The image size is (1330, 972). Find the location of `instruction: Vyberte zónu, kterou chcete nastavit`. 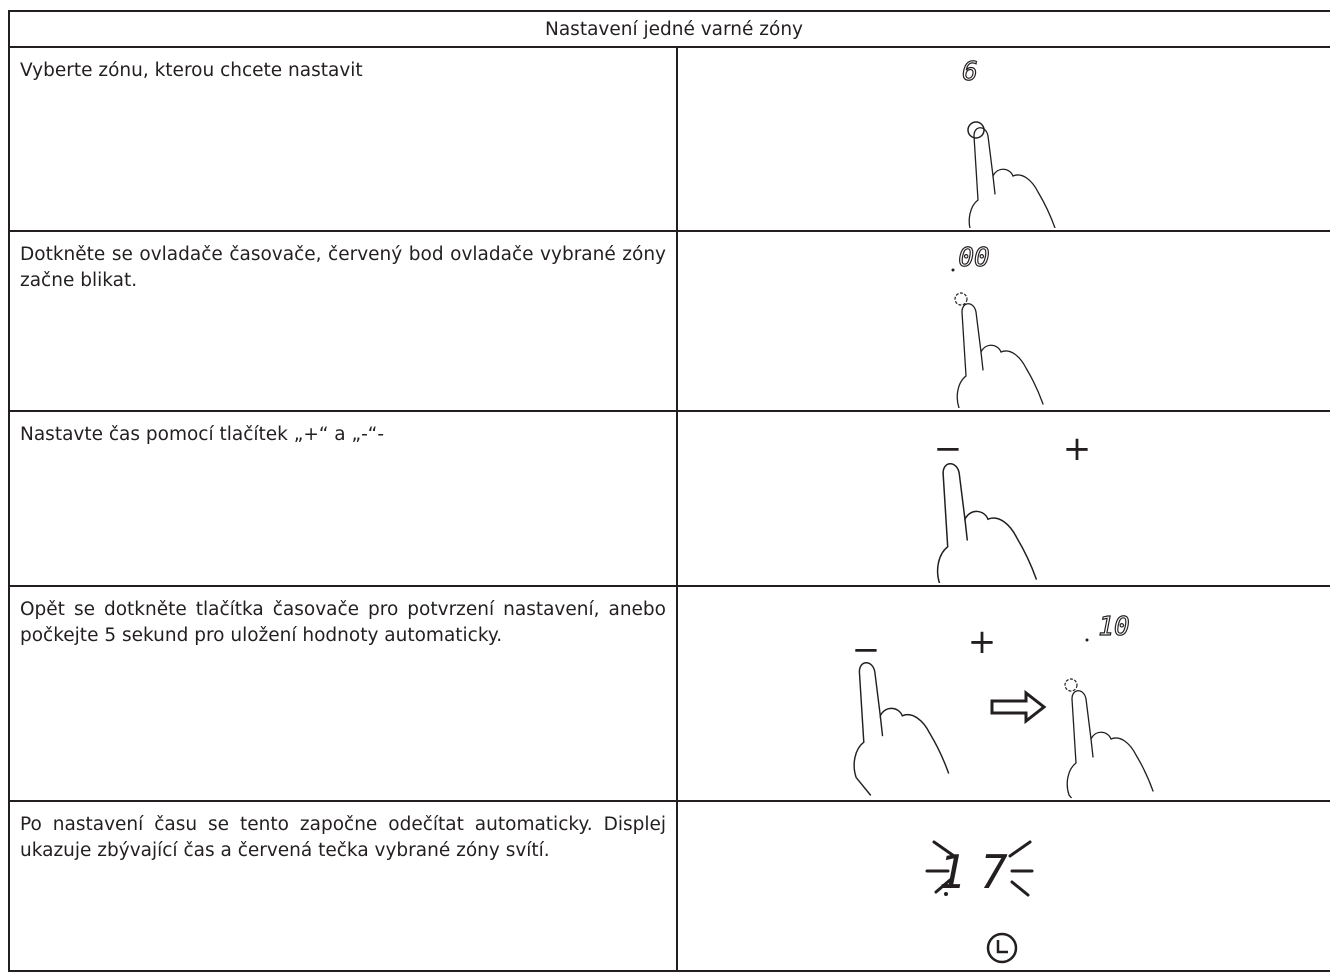

instruction: Vyberte zónu, kterou chcete nastavit is located at coordinates (343, 139).